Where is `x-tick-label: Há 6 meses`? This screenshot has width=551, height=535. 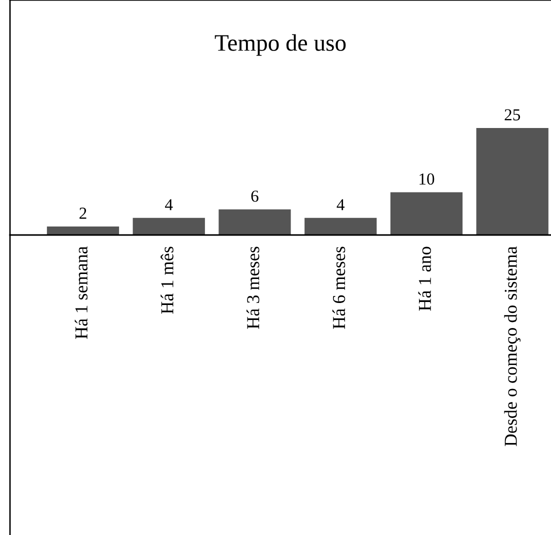 x-tick-label: Há 6 meses is located at coordinates (339, 287).